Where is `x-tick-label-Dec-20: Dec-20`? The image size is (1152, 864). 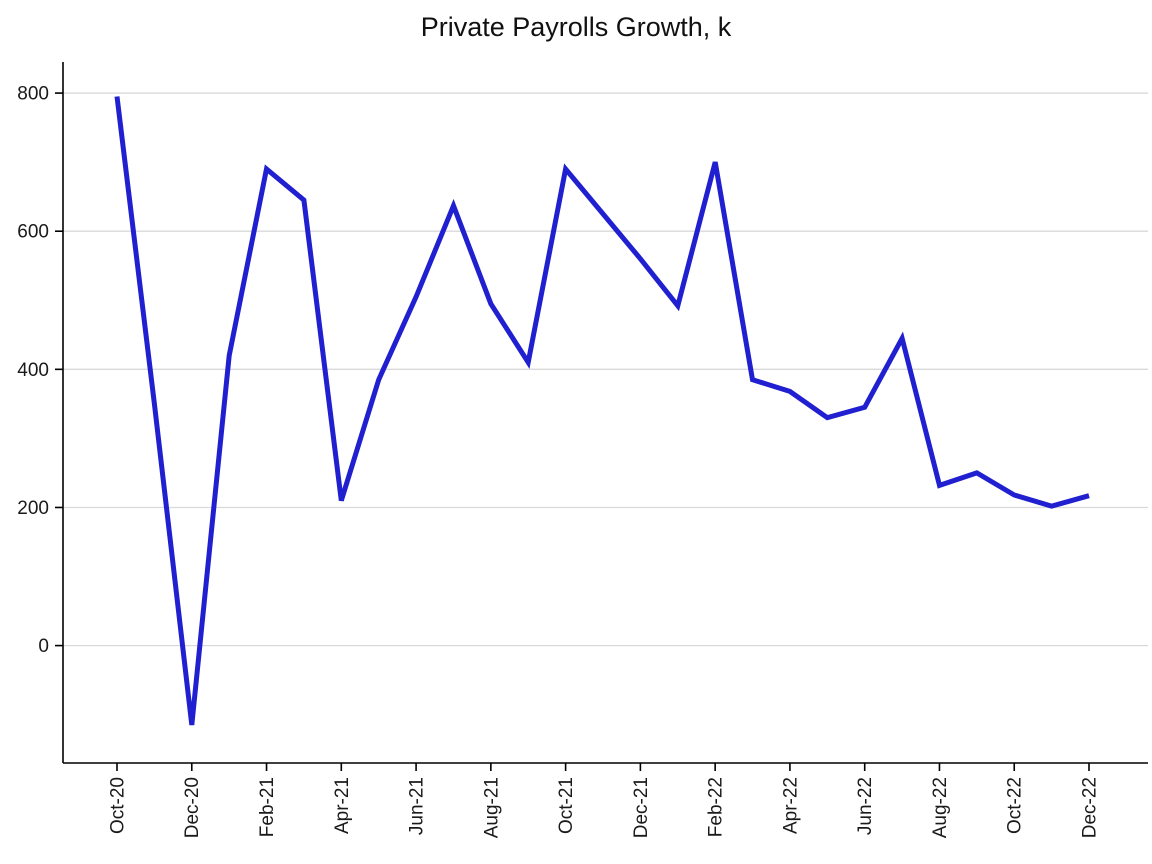 x-tick-label-Dec-20: Dec-20 is located at coordinates (192, 807).